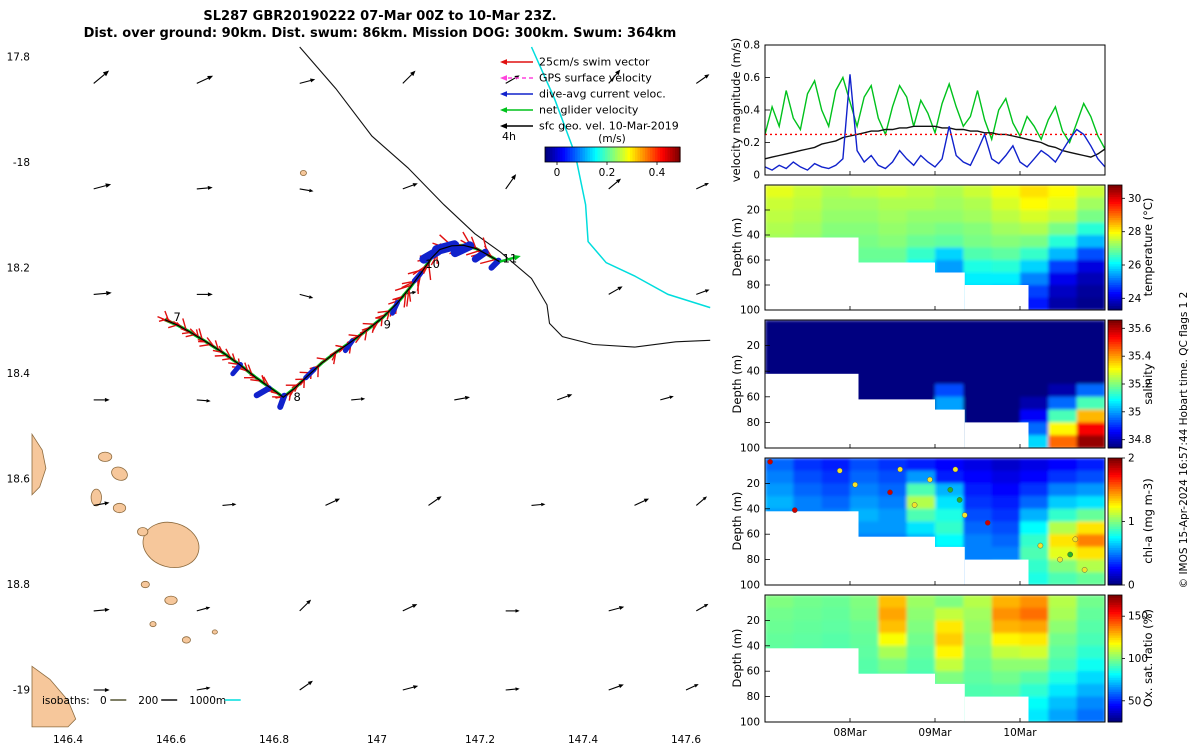 Image resolution: width=1200 pixels, height=750 pixels. What do you see at coordinates (753, 484) in the screenshot?
I see `depth-tick-label: 20` at bounding box center [753, 484].